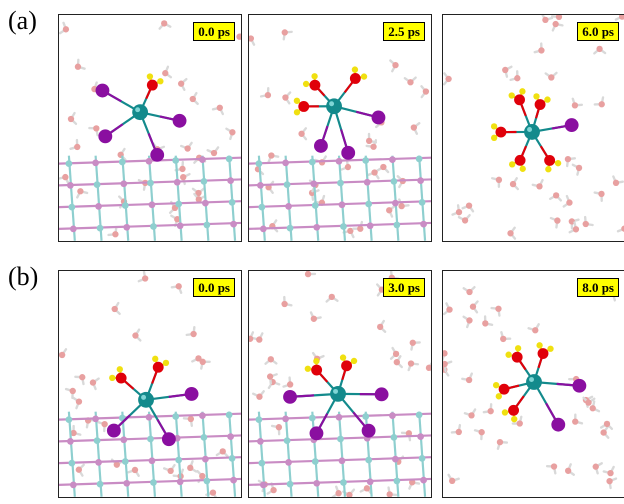 The image size is (624, 504). I want to click on molecular-snapshot-a3, so click(533, 127).